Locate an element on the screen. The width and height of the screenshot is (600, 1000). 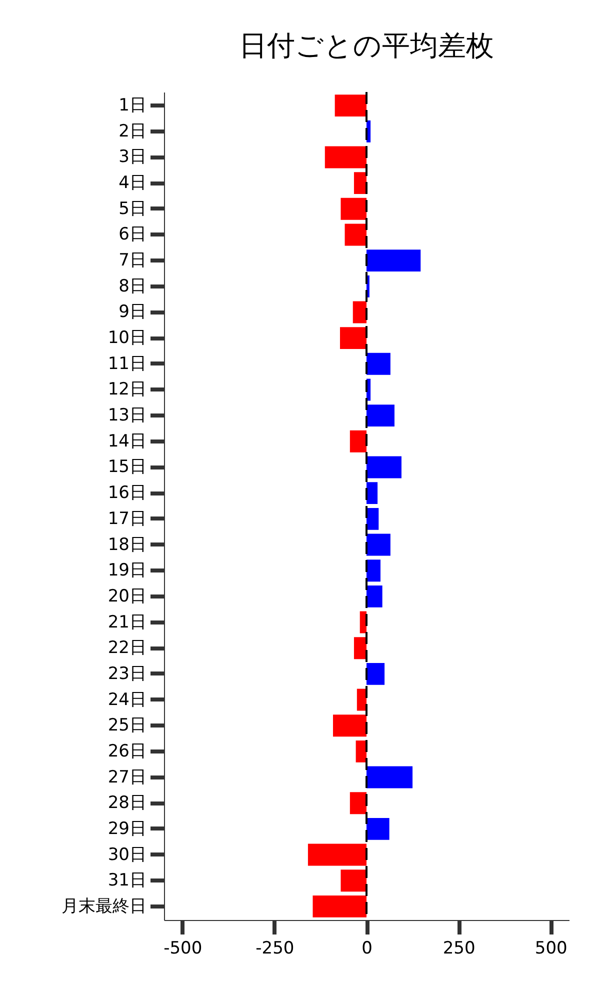
x-tick-label: 250 is located at coordinates (459, 948).